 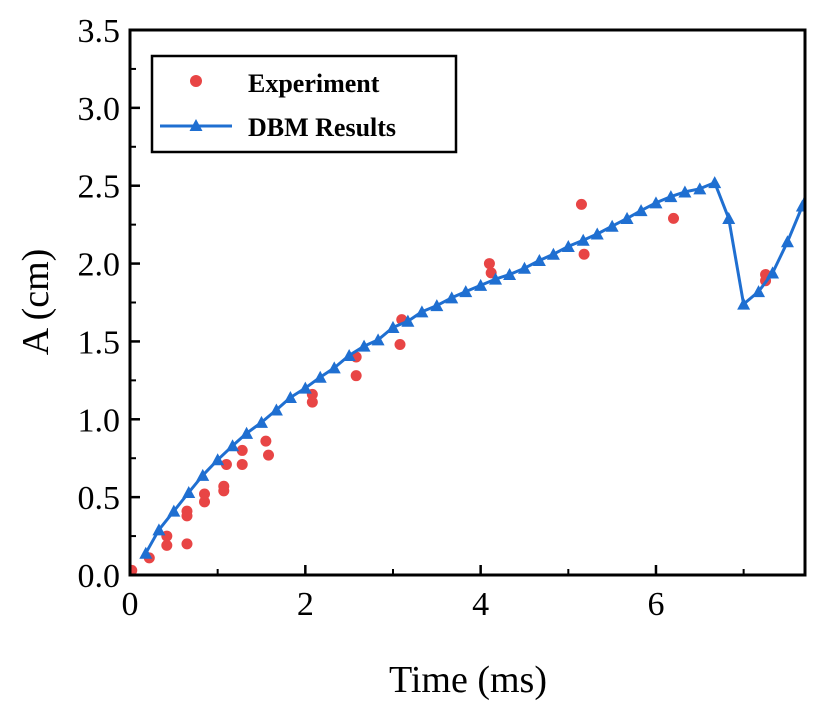 I want to click on legend-dbm-label: DBM Results, so click(x=322, y=127).